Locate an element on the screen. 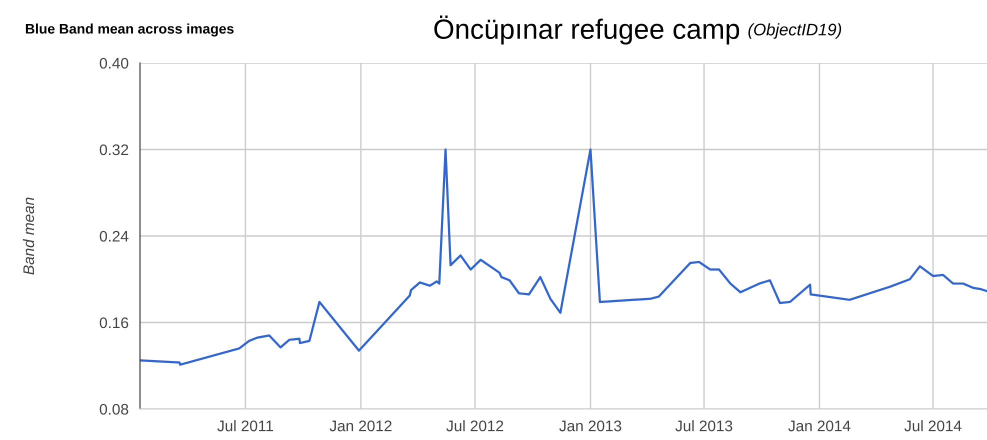  y-axis-title: Band mean is located at coordinates (28, 236).